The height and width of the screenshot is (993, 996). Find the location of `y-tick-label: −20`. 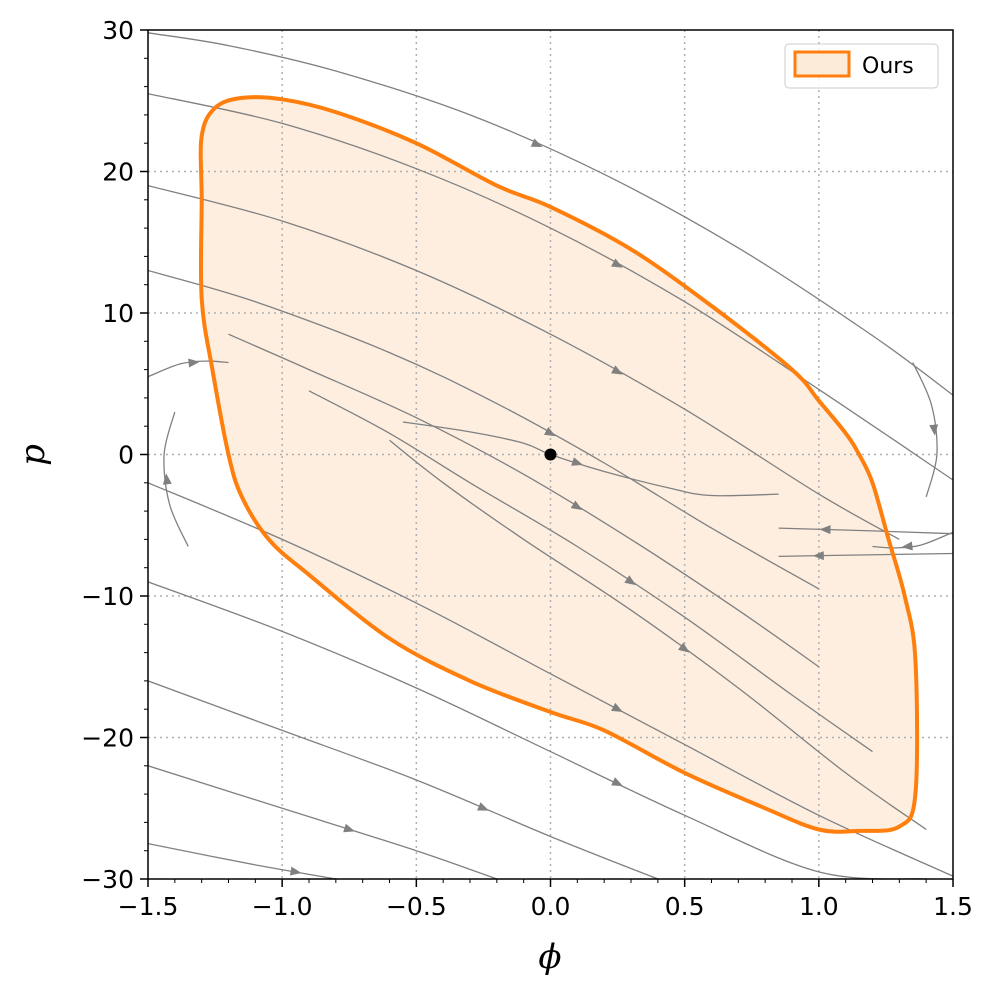

y-tick-label: −20 is located at coordinates (107, 738).